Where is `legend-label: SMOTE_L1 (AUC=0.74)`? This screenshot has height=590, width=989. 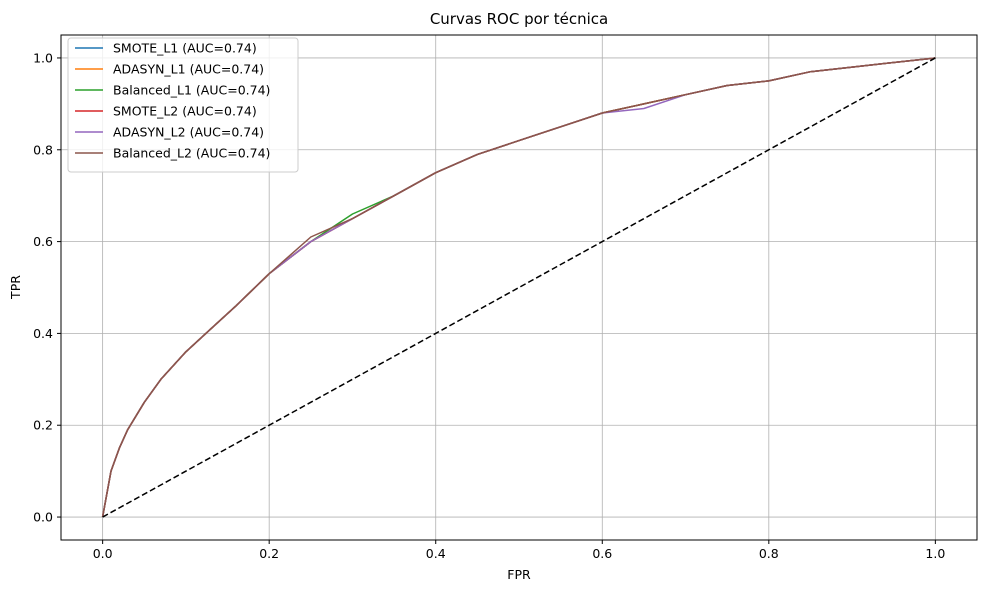
legend-label: SMOTE_L1 (AUC=0.74) is located at coordinates (185, 48).